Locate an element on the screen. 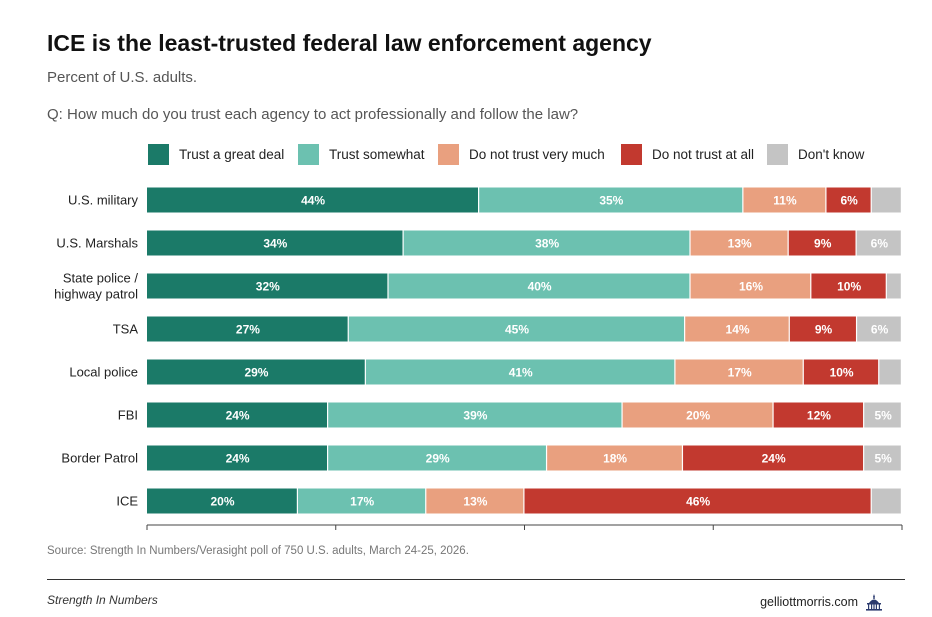  legend-item-trust-great-deal: Trust a great deal is located at coordinates (216, 154).